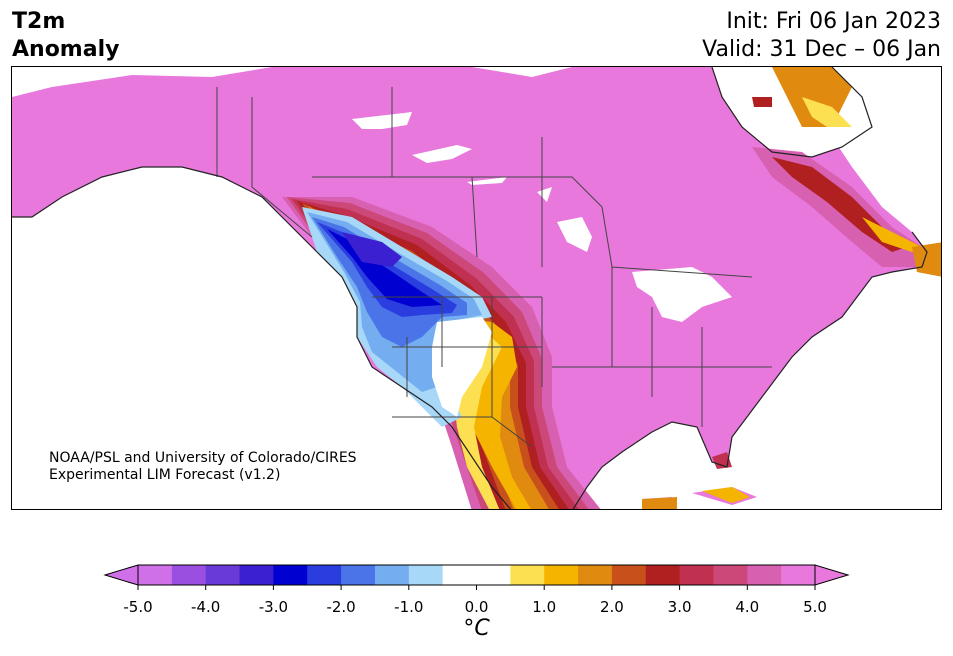  What do you see at coordinates (397, 317) in the screenshot?
I see `cold-anomaly-northwest` at bounding box center [397, 317].